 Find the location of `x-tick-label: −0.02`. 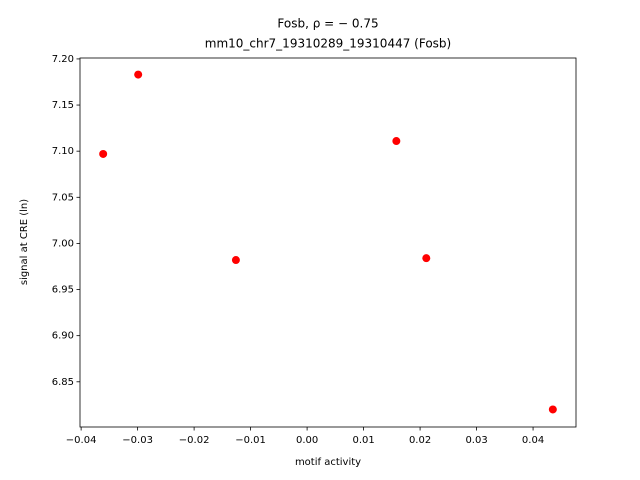

x-tick-label: −0.02 is located at coordinates (194, 440).